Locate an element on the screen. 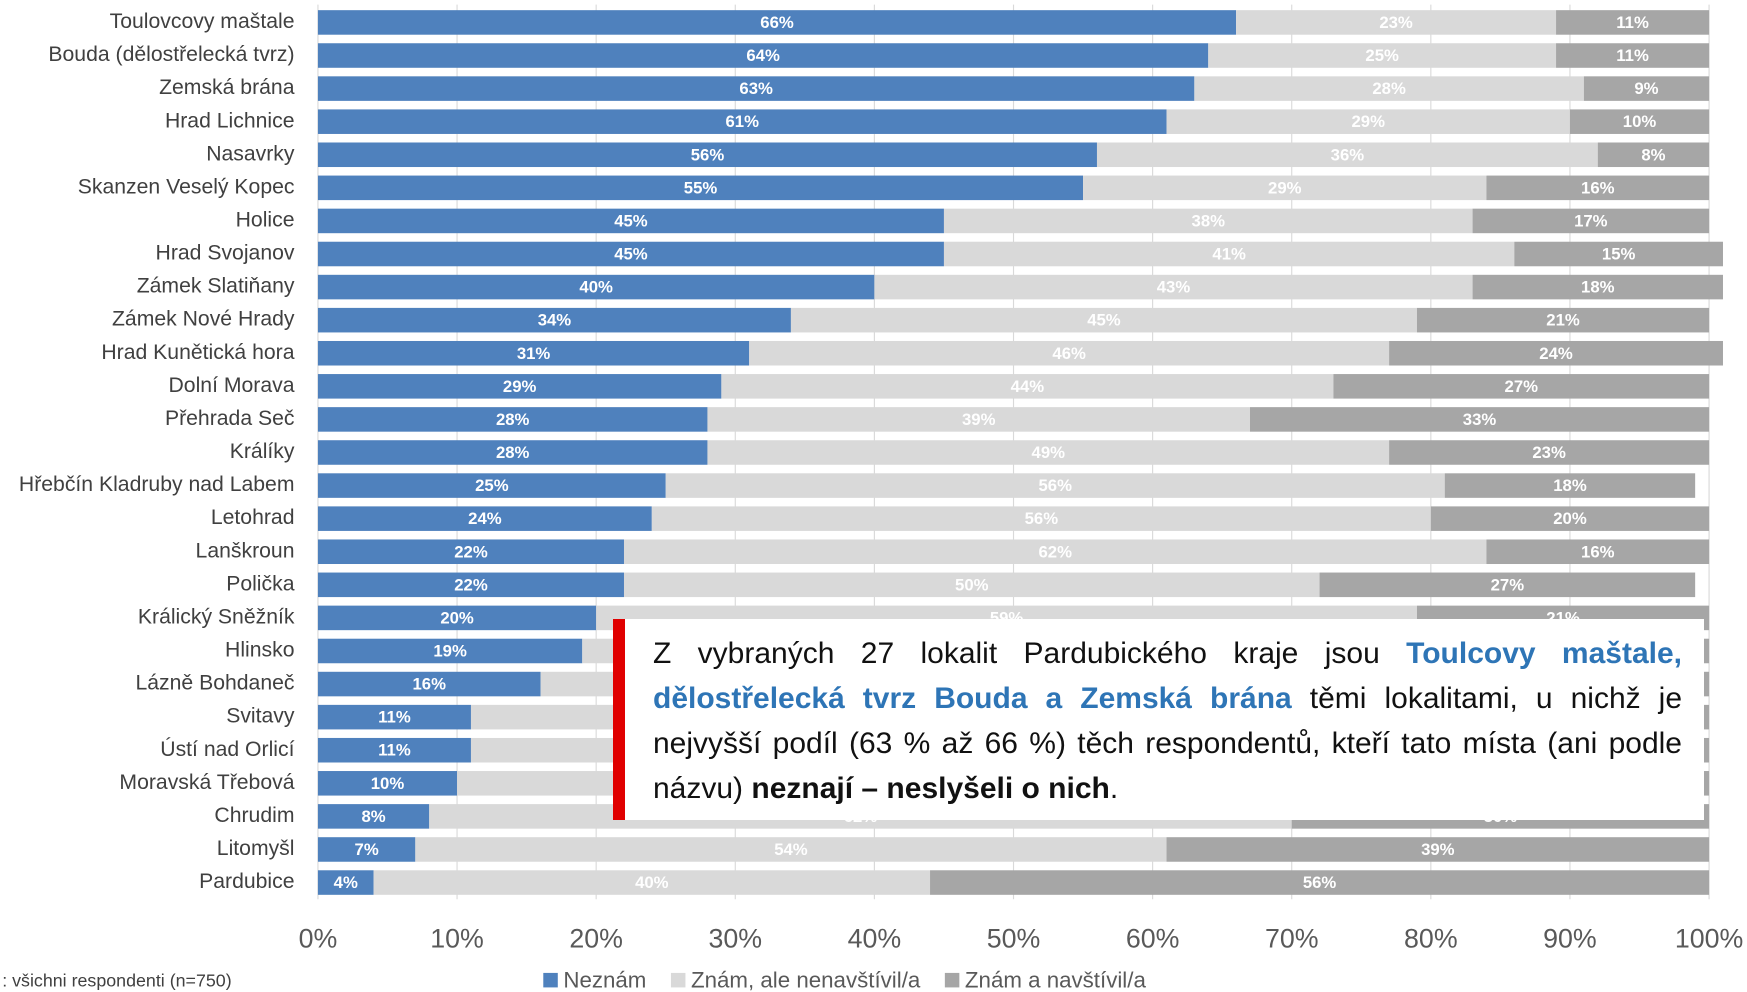 The image size is (1747, 992). value-label: 46% is located at coordinates (1069, 353).